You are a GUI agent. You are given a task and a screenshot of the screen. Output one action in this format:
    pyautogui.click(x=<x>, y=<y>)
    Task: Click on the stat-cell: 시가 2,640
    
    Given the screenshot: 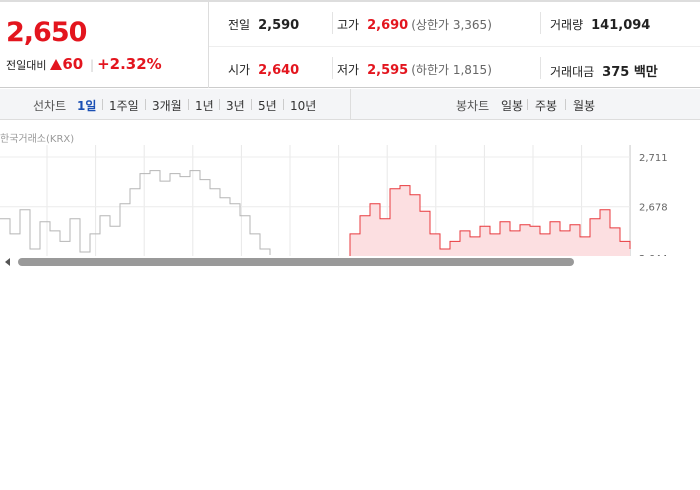 What is the action you would take?
    pyautogui.click(x=263, y=69)
    